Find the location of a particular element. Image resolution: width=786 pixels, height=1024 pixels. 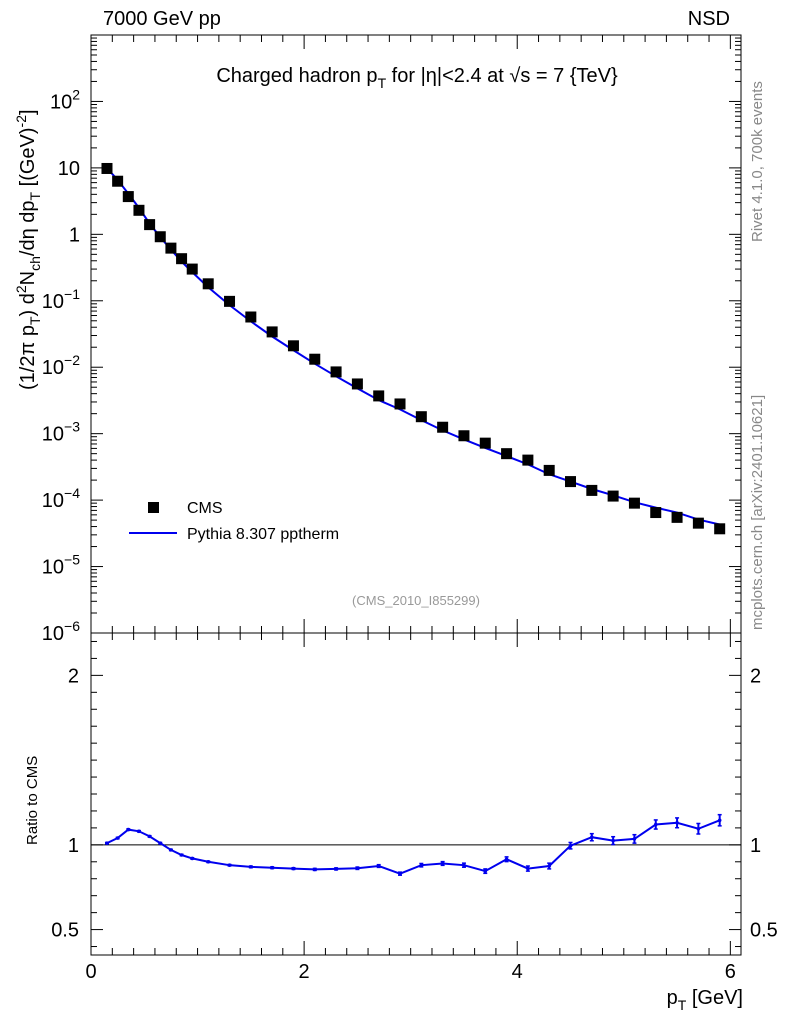

main-y-tick-label: 10⁻⁶ is located at coordinates (61, 631).